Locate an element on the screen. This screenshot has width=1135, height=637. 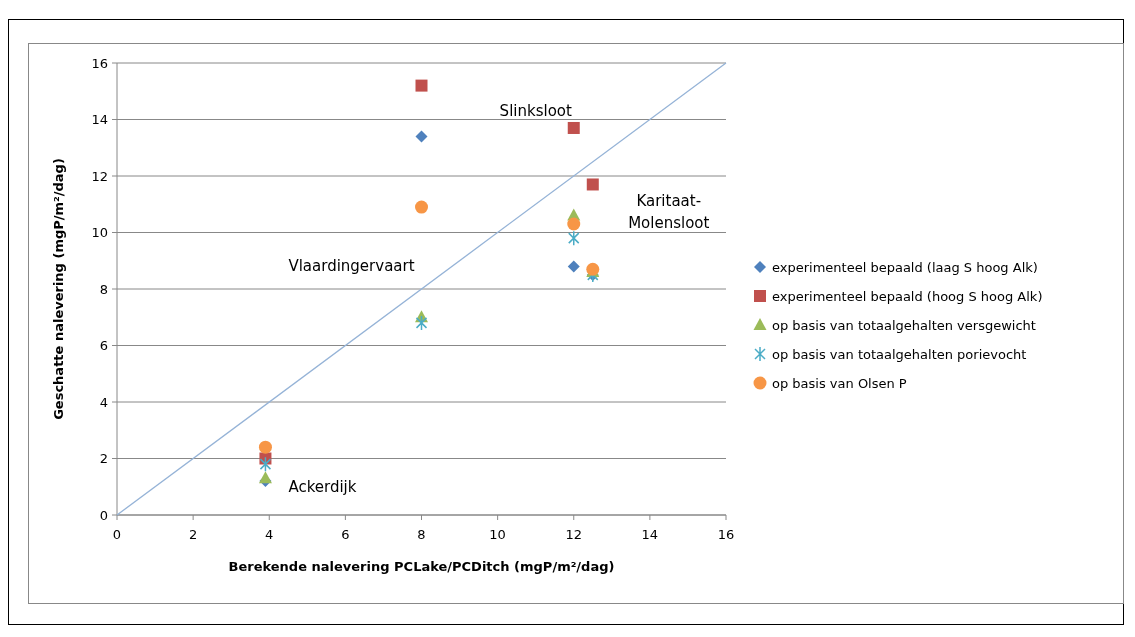
annotation: Slinksloot is located at coordinates (535, 111).